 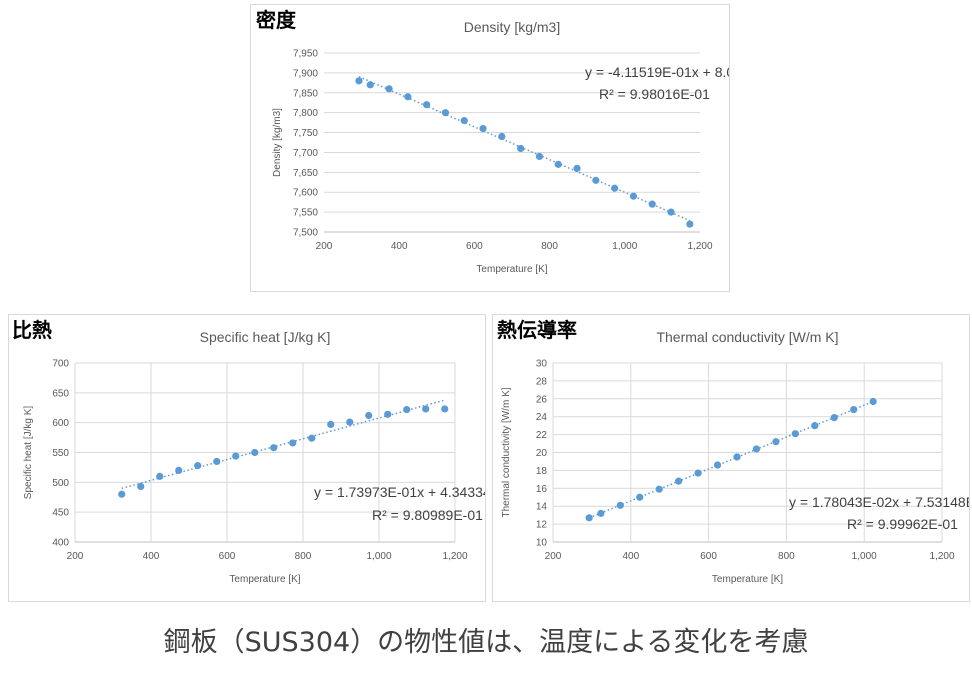 I want to click on y-tick-label: 14, so click(x=542, y=507).